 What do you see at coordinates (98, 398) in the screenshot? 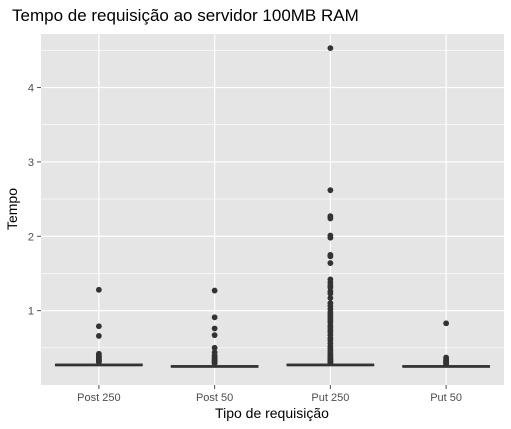
I see `x-tick-label: Post 250` at bounding box center [98, 398].